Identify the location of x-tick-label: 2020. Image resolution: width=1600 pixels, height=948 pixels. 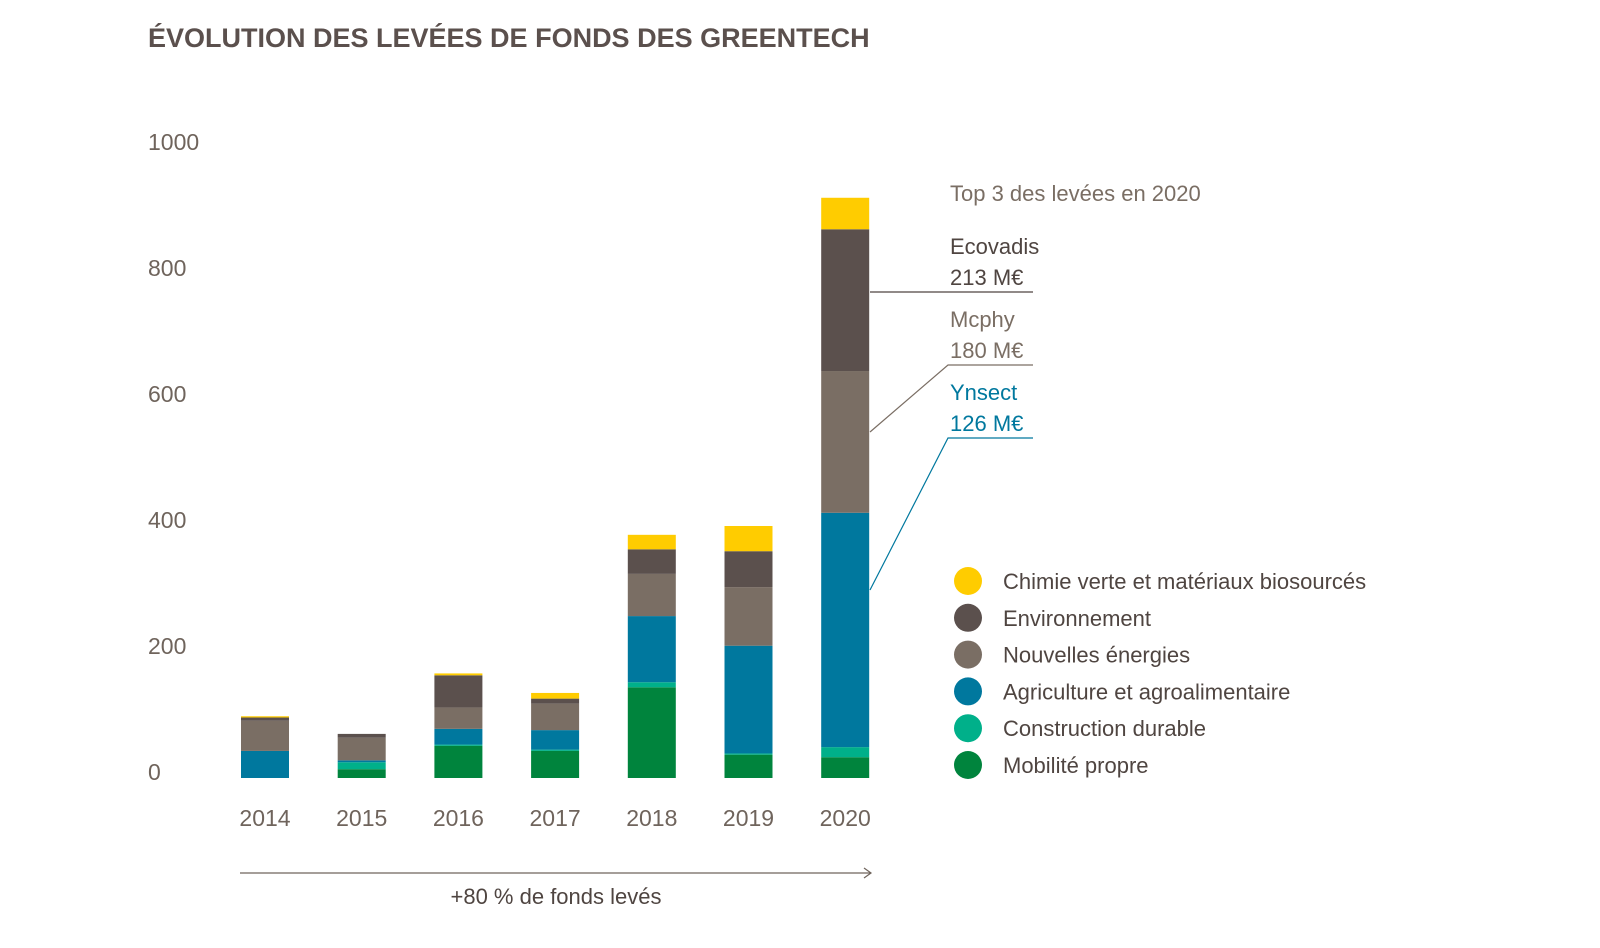
(845, 818).